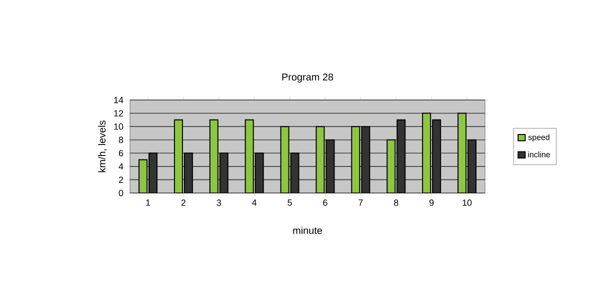 The height and width of the screenshot is (299, 612). I want to click on x-tick-label: 5, so click(290, 203).